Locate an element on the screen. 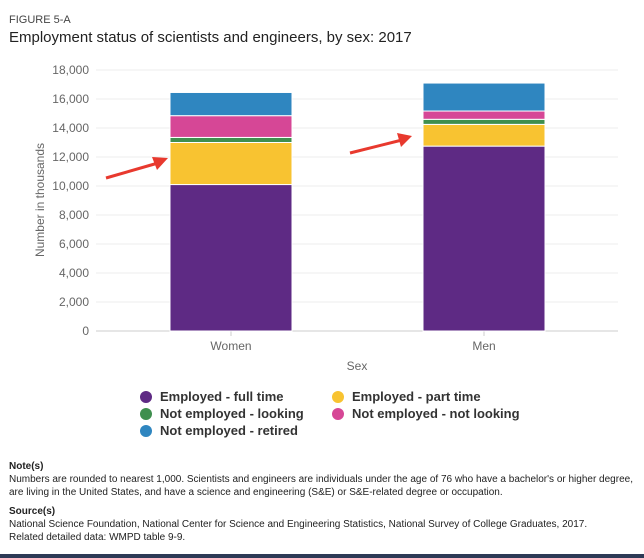  legend-item: Not employed - not looking is located at coordinates (426, 413).